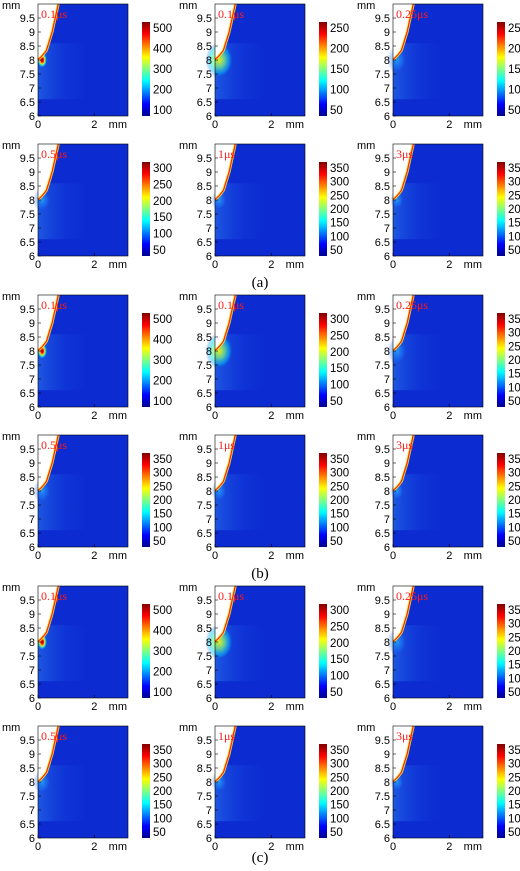 The width and height of the screenshot is (520, 871). I want to click on colorbar-tick-label: 400, so click(162, 50).